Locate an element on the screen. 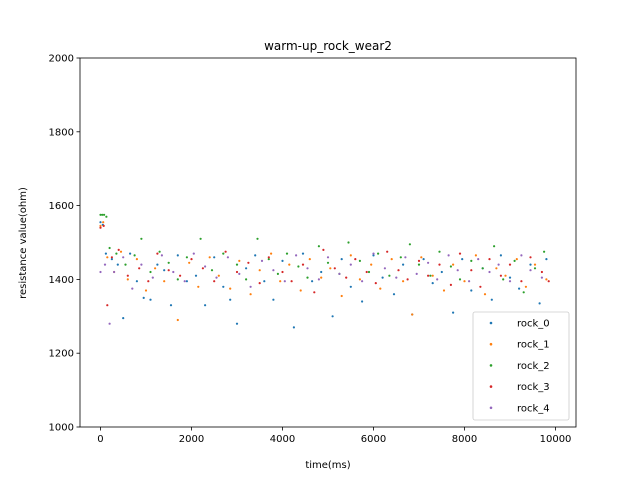  legend-label-rock_1: rock_1 is located at coordinates (533, 345).